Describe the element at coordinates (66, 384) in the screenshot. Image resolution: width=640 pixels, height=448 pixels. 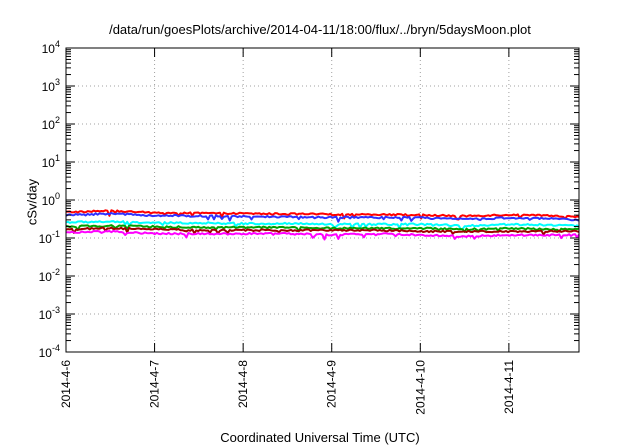
I see `x-tick-label: 2014-4-6` at that location.